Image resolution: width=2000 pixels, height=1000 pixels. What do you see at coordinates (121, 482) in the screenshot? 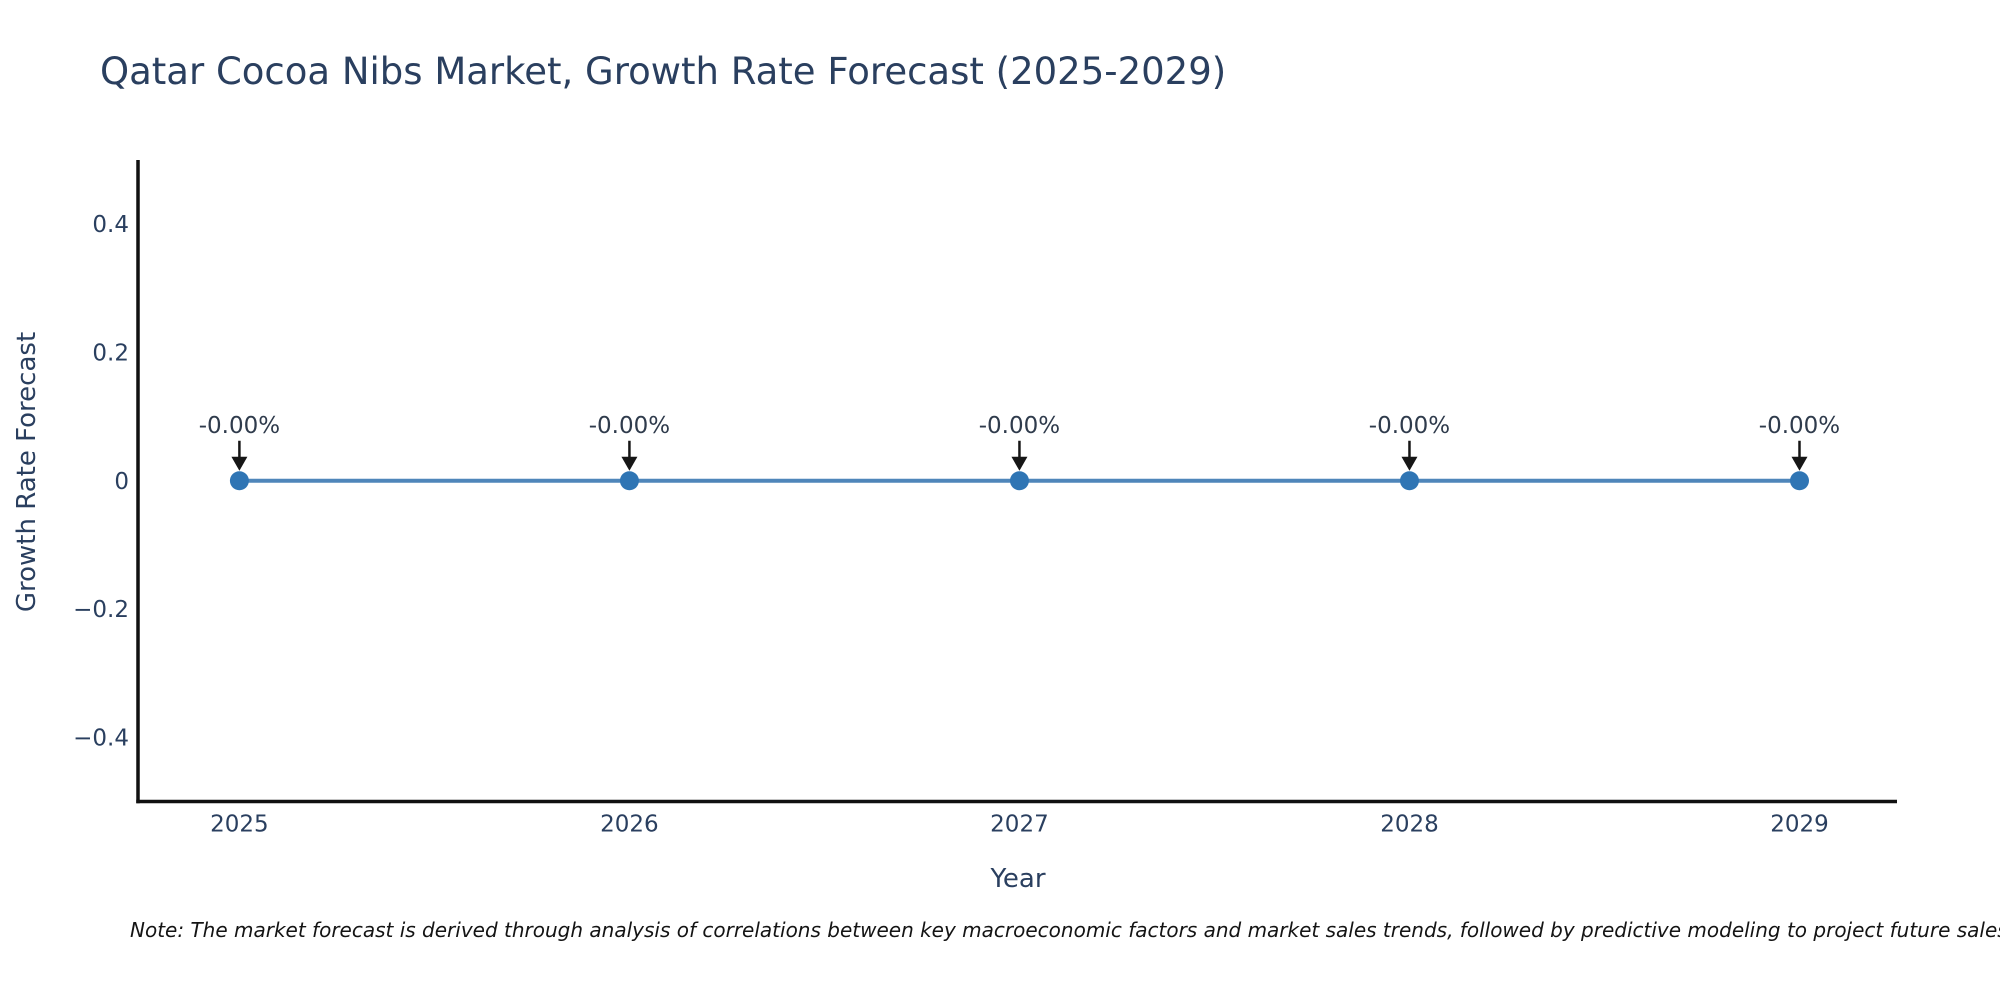
I see `y-tick-label: 0` at bounding box center [121, 482].